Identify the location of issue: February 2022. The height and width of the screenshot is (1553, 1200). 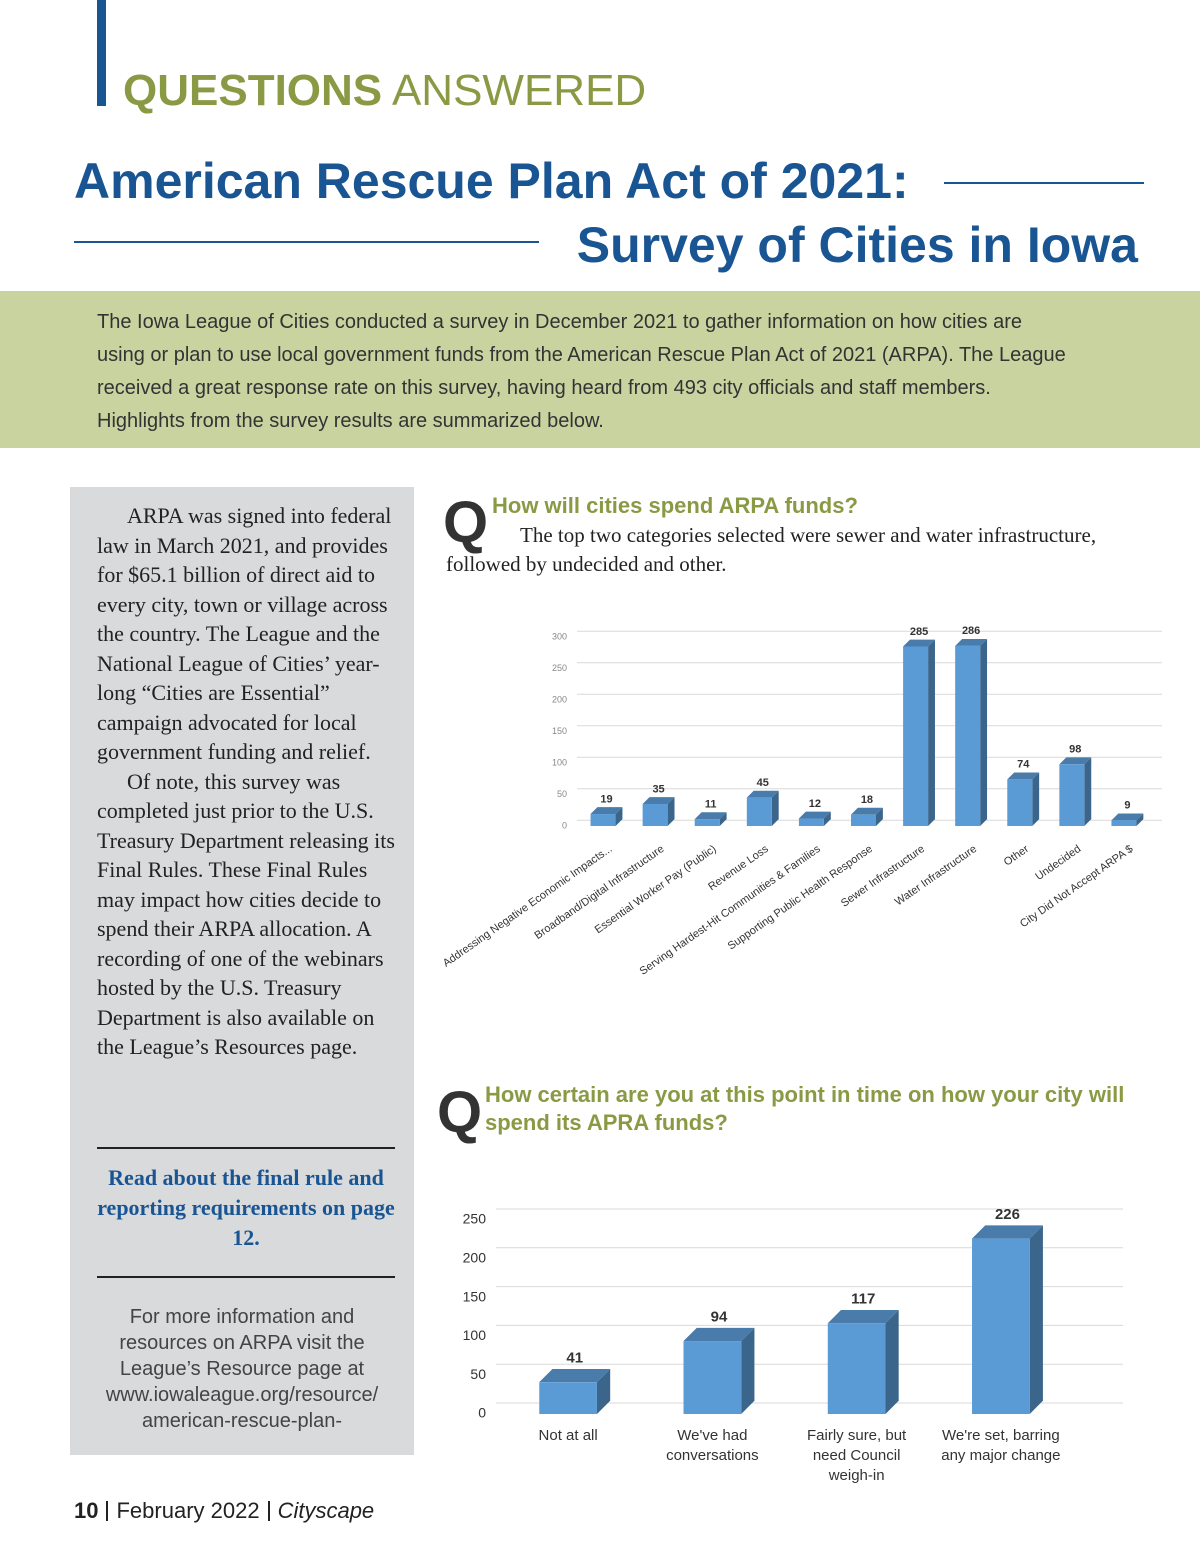
(188, 1510).